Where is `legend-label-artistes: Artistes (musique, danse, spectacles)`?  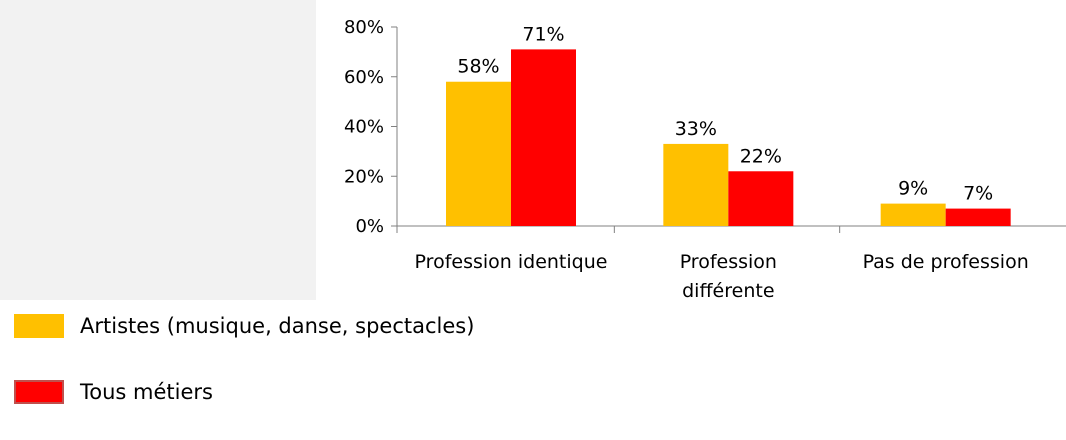 legend-label-artistes: Artistes (musique, danse, spectacles) is located at coordinates (277, 326).